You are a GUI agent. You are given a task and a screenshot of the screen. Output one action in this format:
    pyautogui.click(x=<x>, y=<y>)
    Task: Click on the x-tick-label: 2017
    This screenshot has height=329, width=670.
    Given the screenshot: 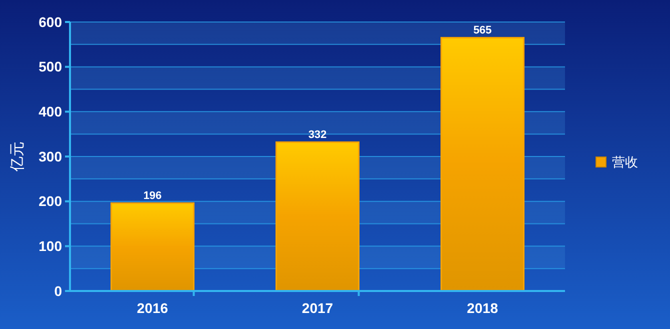 What is the action you would take?
    pyautogui.click(x=318, y=308)
    